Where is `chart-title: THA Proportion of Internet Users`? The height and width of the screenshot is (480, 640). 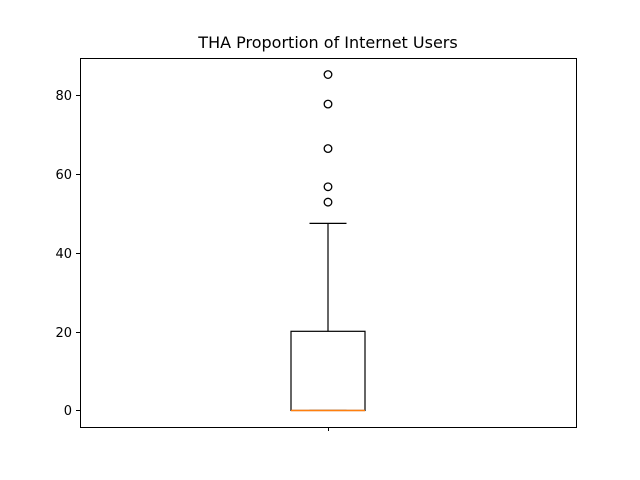
chart-title: THA Proportion of Internet Users is located at coordinates (328, 42).